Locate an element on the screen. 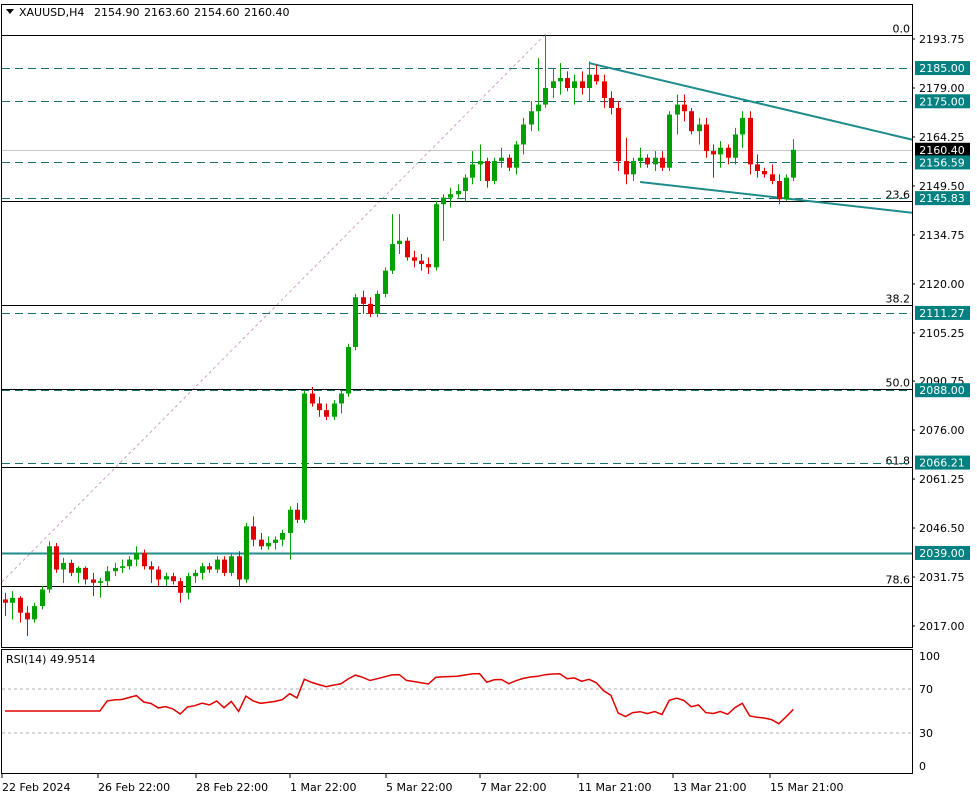 This screenshot has height=798, width=977. time-tick-label: 22 Feb 2024 is located at coordinates (36, 787).